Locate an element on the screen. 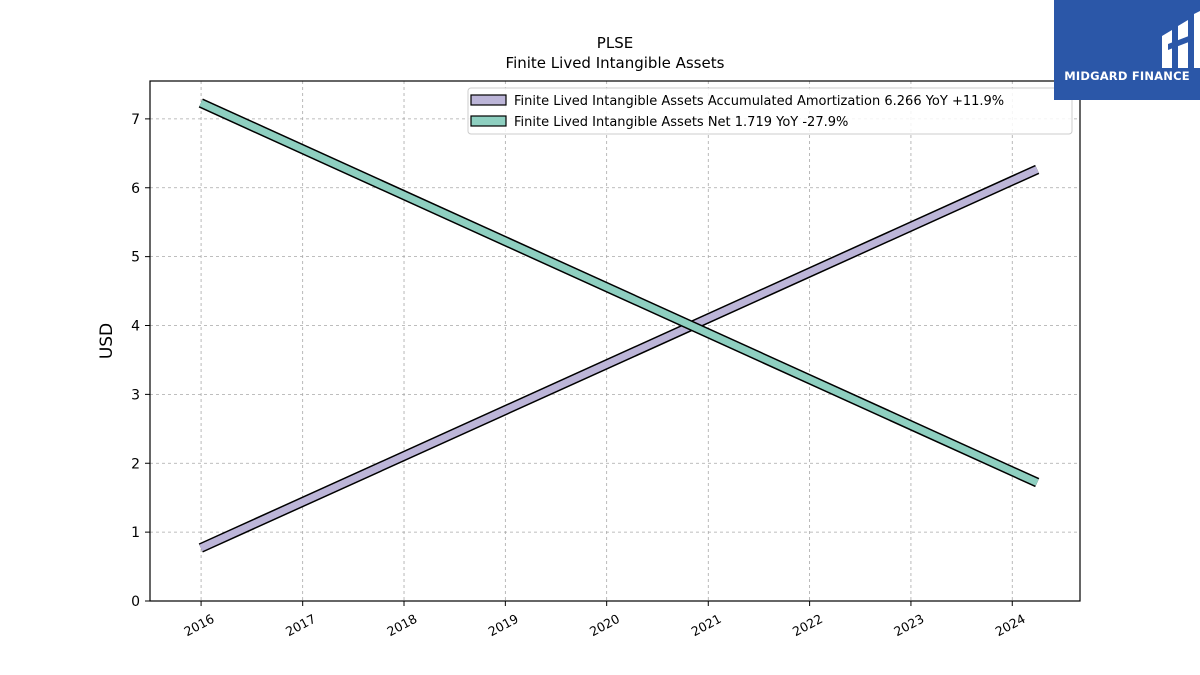  brand-logo: MIDGARD FINANCE is located at coordinates (1127, 50).